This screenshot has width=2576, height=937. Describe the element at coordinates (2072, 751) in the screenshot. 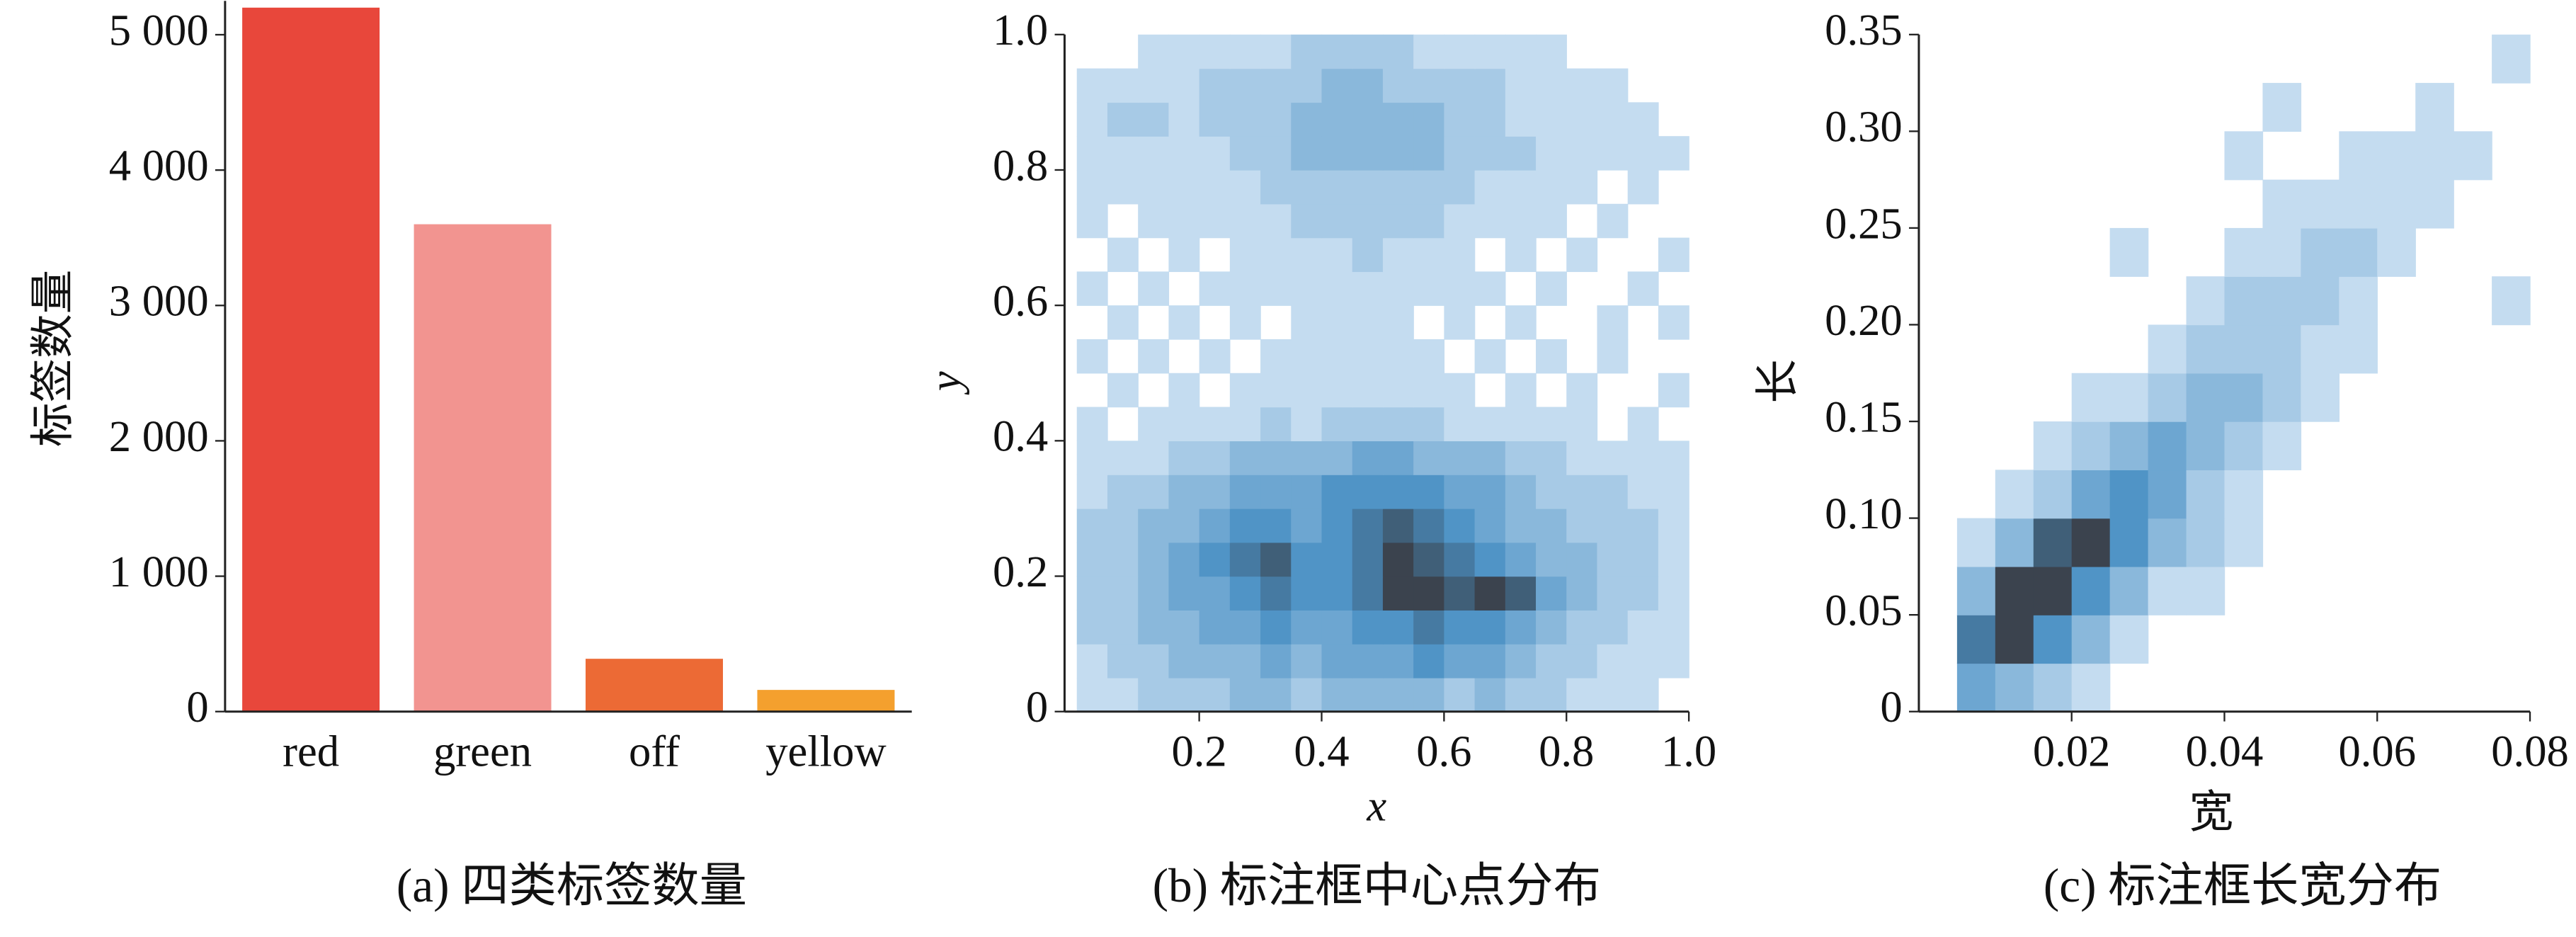

I see `x-tick-label: 0.02` at that location.